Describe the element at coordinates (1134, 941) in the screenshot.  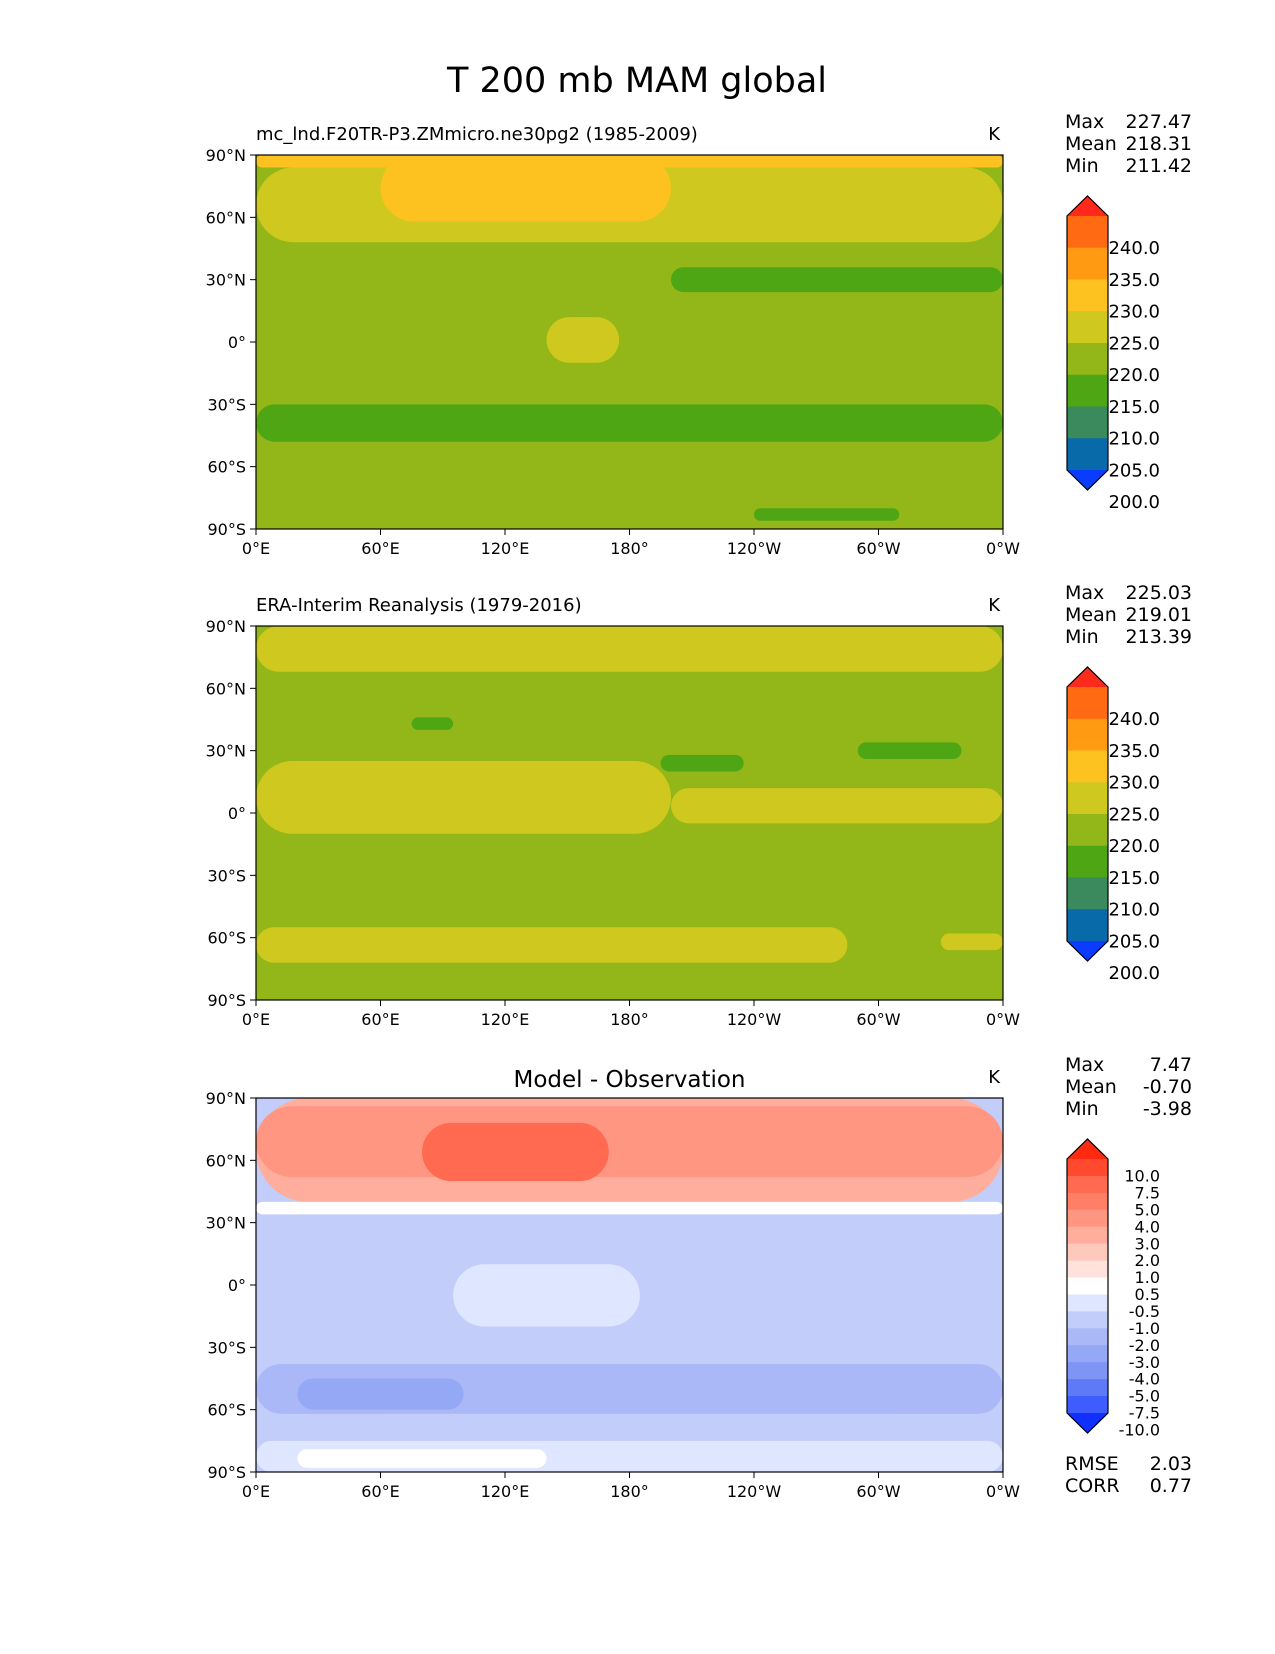
I see `colorbar-label: 205.0` at that location.